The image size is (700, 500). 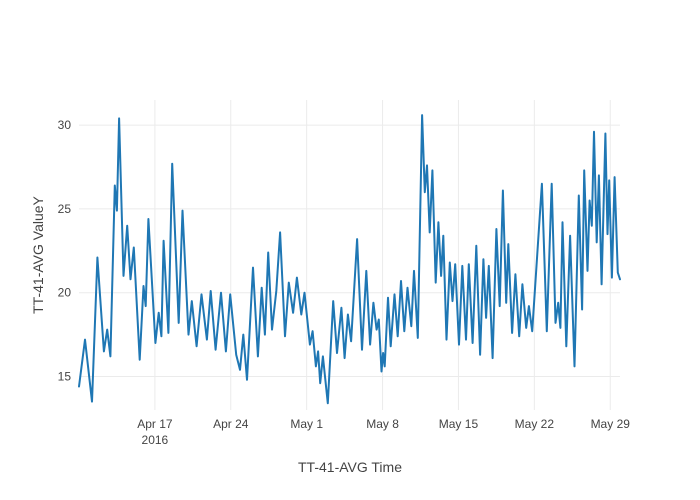 What do you see at coordinates (65, 293) in the screenshot?
I see `y-tick-label: 20` at bounding box center [65, 293].